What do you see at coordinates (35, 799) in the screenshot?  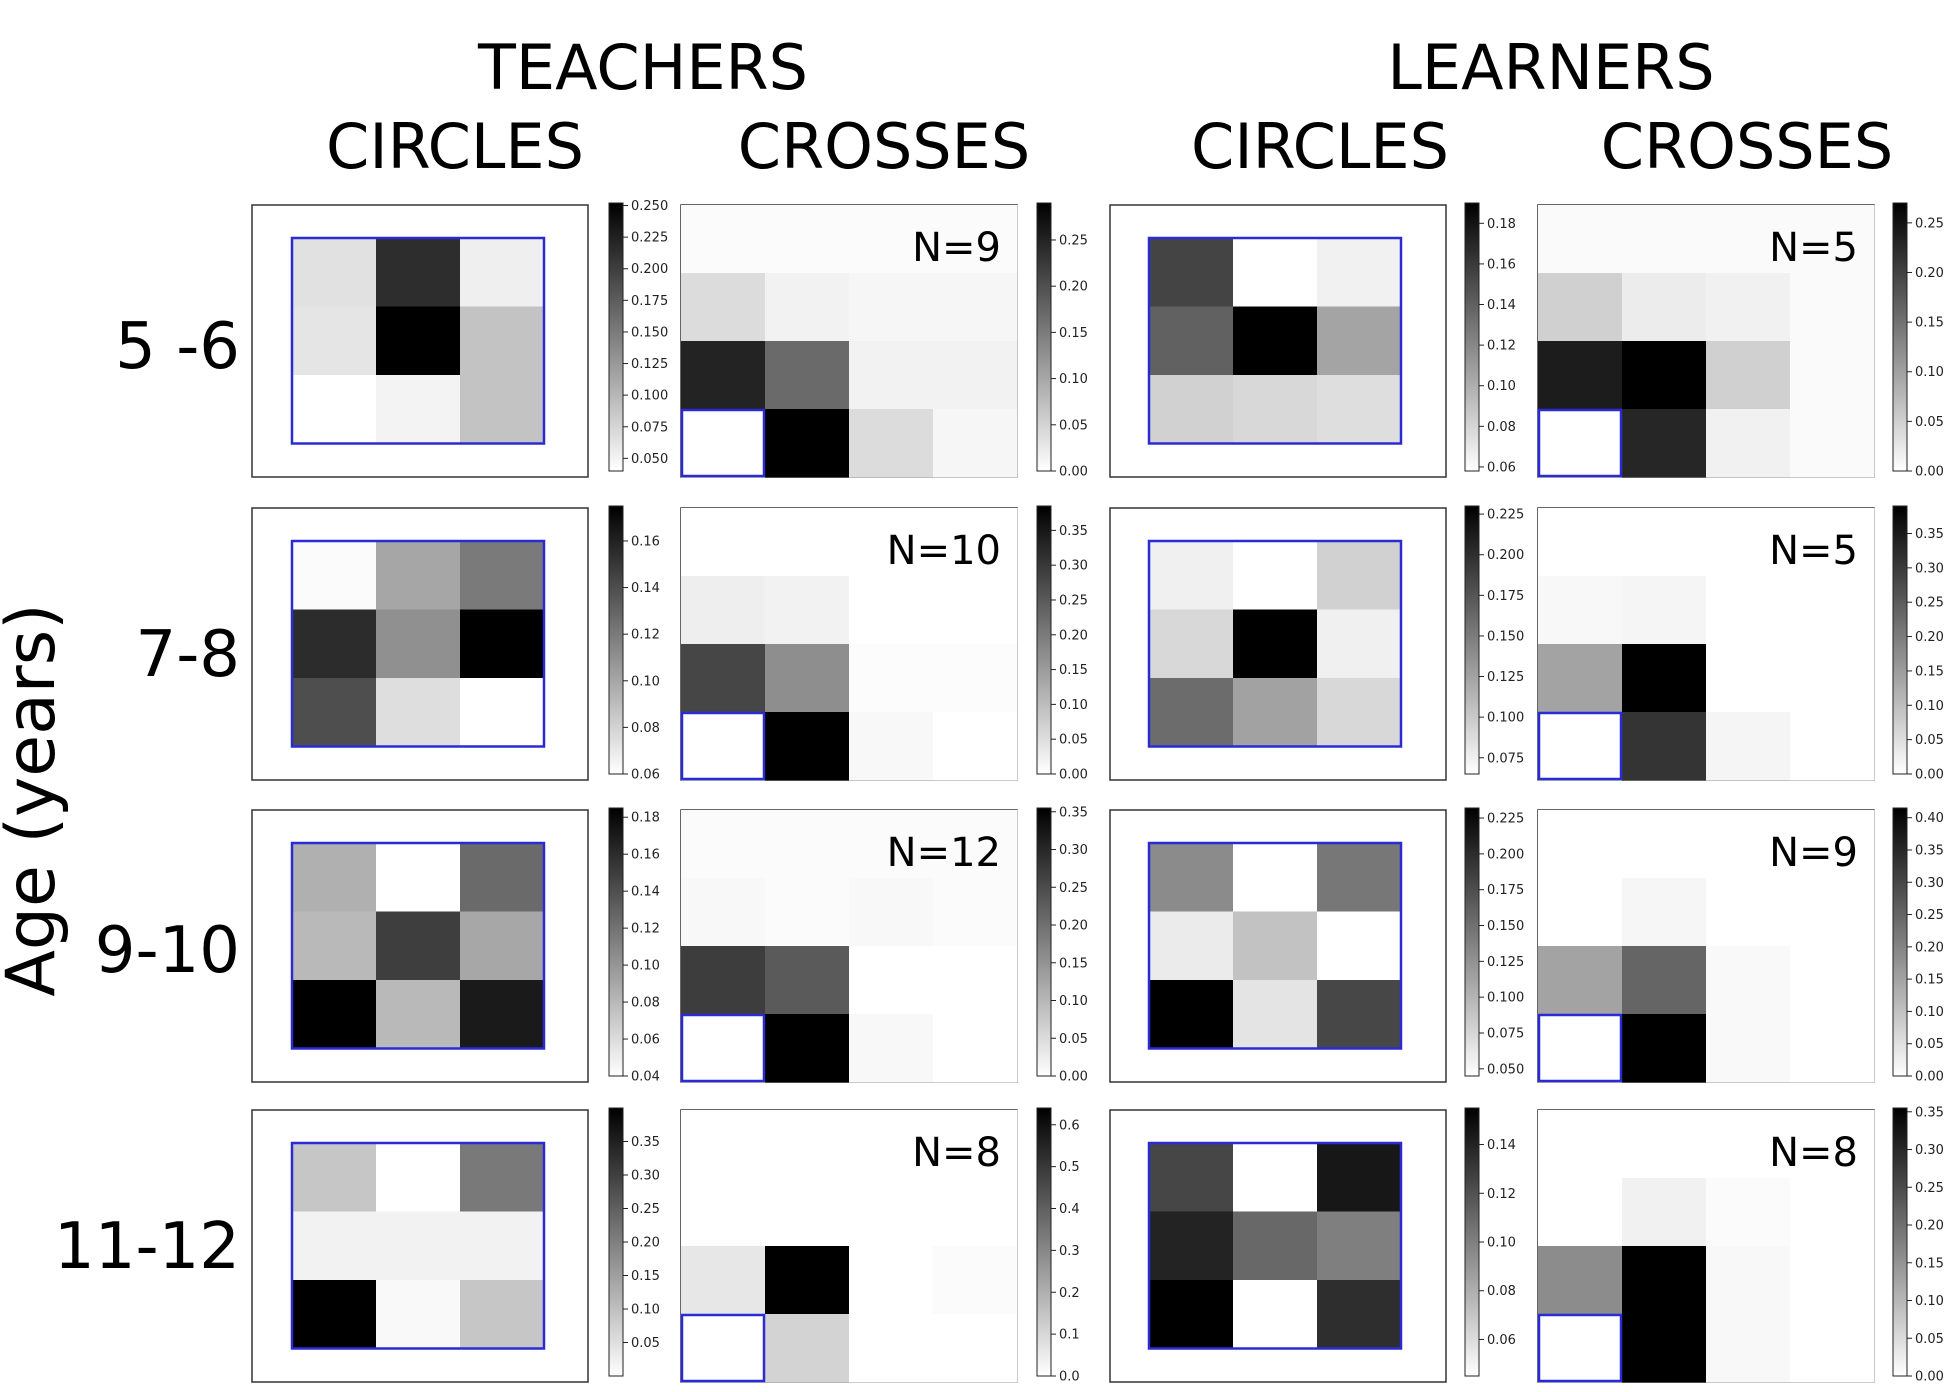 I see `y-axis-label: Age (years)` at bounding box center [35, 799].